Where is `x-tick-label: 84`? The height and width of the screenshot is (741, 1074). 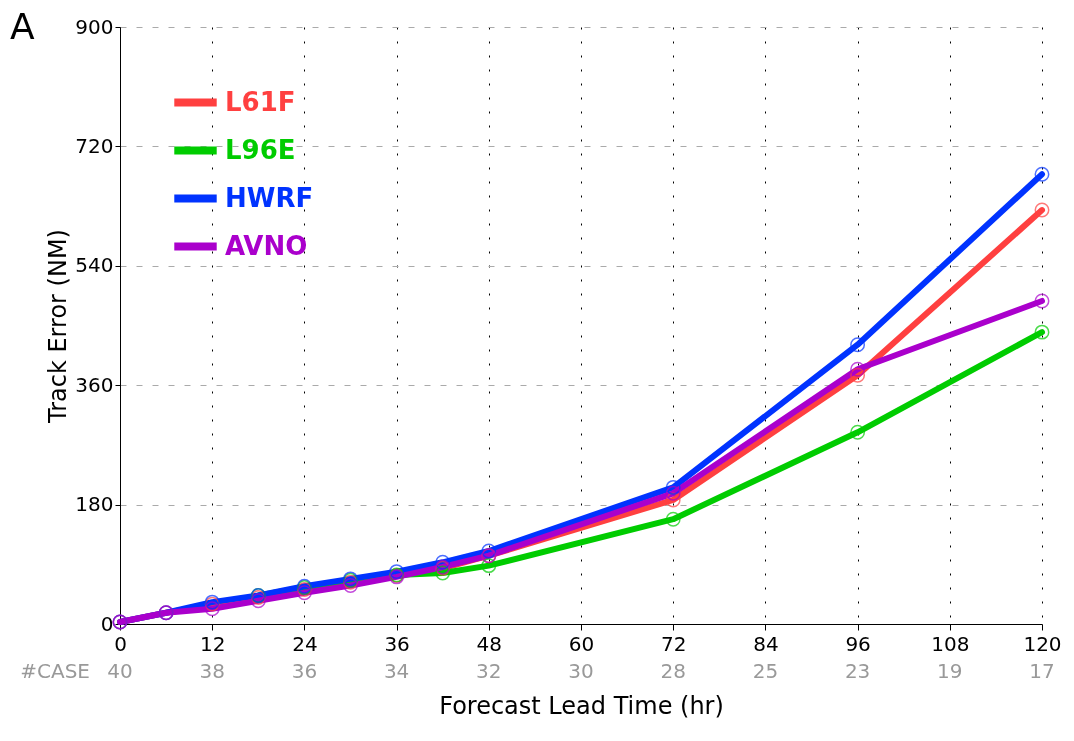 x-tick-label: 84 is located at coordinates (766, 643).